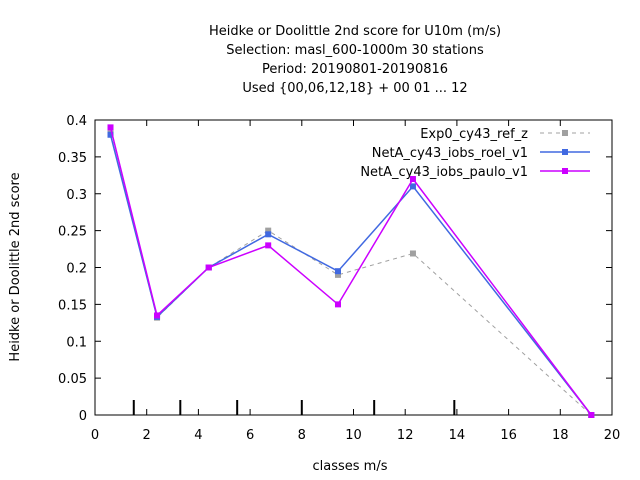 Image resolution: width=640 pixels, height=480 pixels. I want to click on y-tick-label: 0.3, so click(76, 195).